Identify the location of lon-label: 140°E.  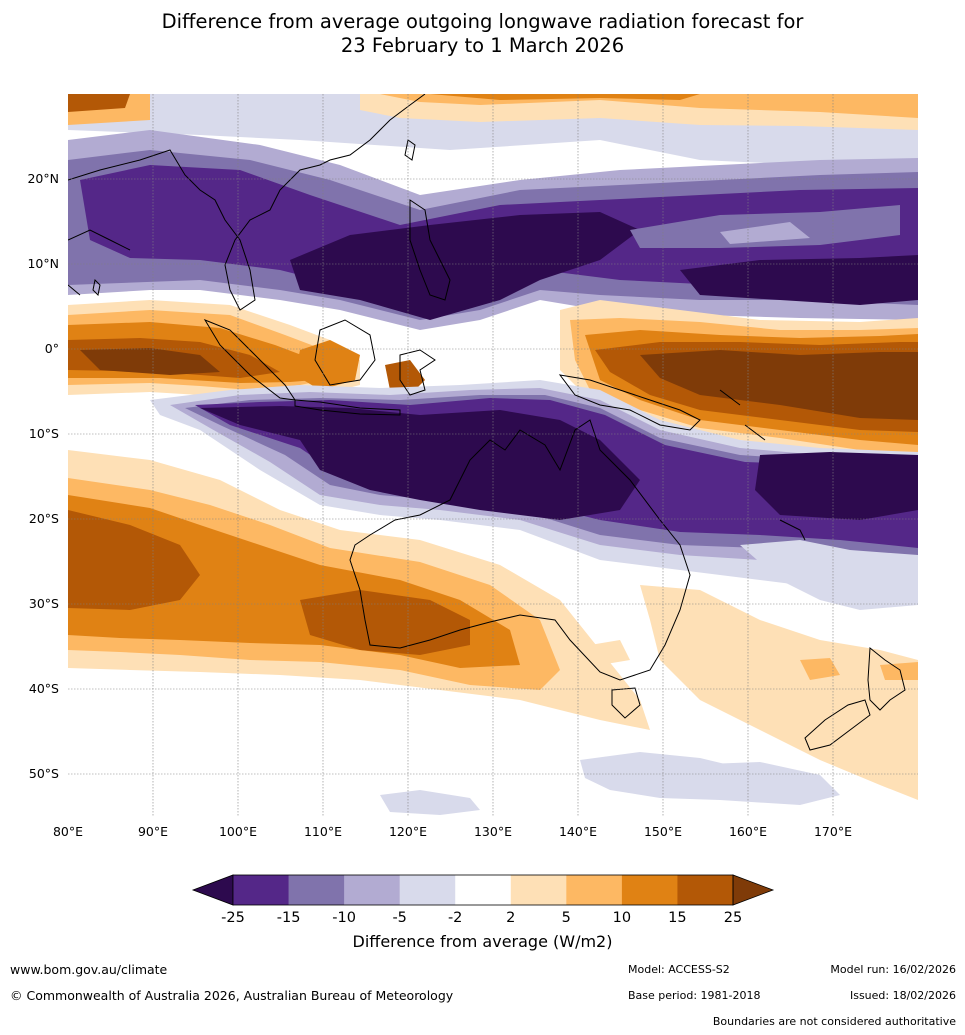
(578, 831).